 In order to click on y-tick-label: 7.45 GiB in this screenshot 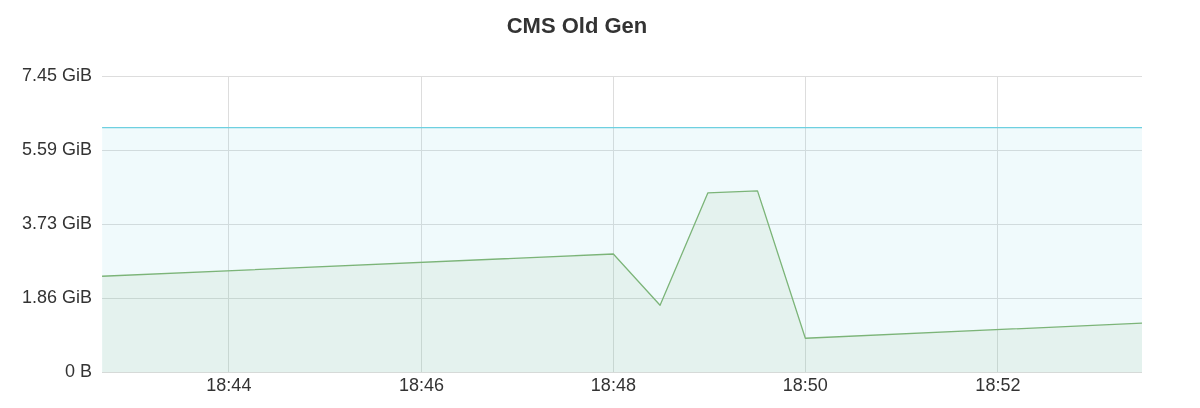, I will do `click(57, 75)`.